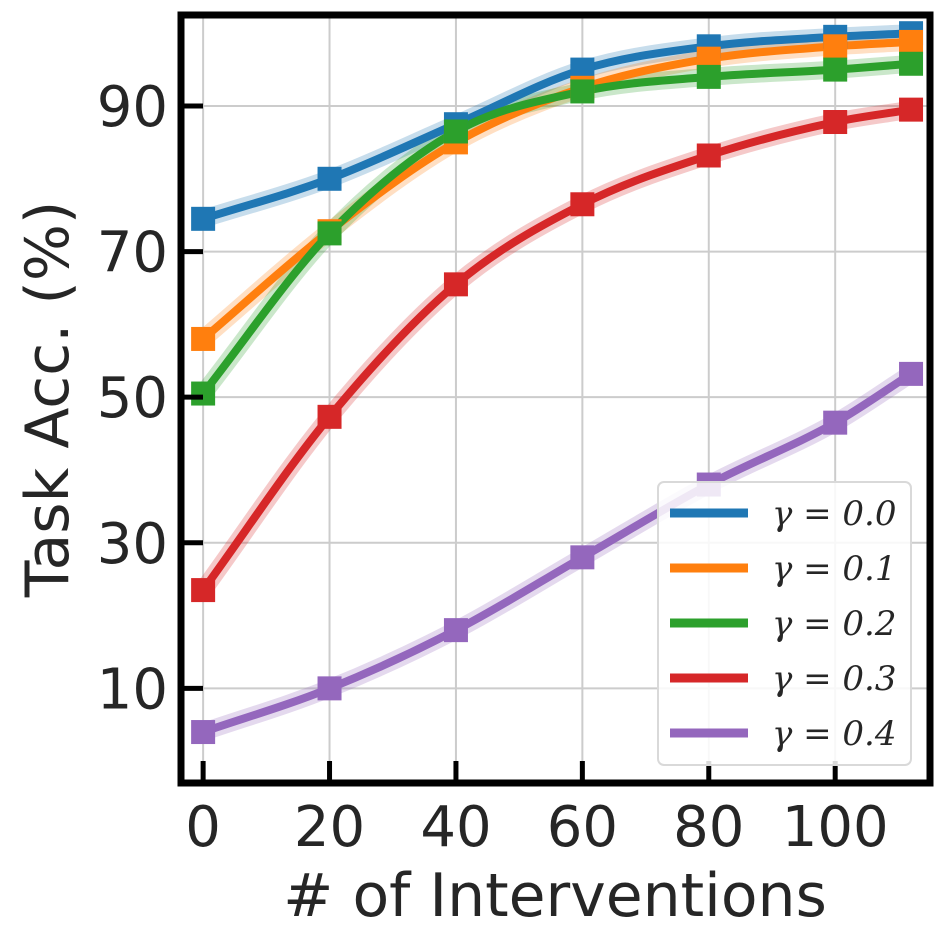 The height and width of the screenshot is (947, 947). What do you see at coordinates (203, 827) in the screenshot?
I see `x-tick-label: 0` at bounding box center [203, 827].